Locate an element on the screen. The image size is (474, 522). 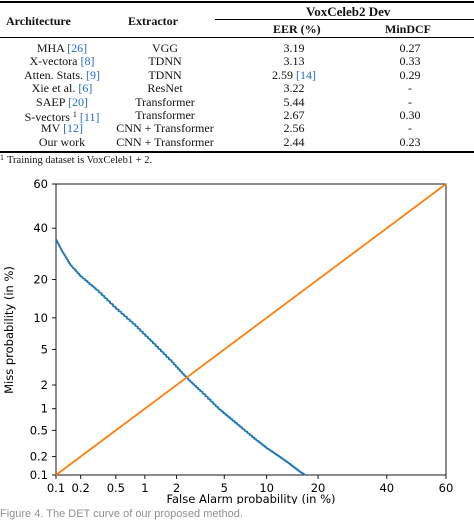
architecture-name: MV is located at coordinates (50, 128).